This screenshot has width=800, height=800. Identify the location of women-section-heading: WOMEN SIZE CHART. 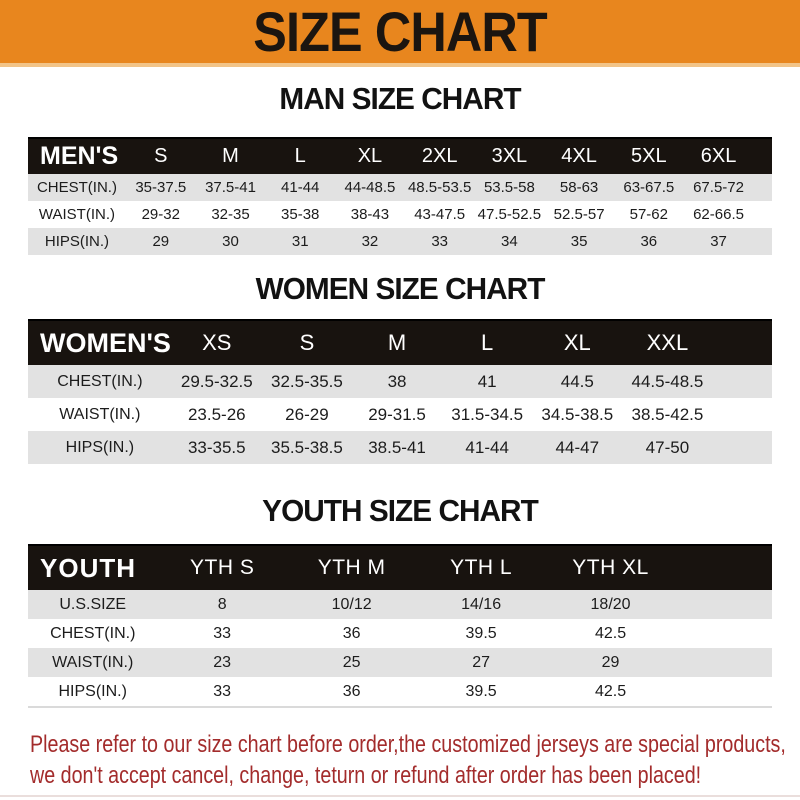
(400, 289).